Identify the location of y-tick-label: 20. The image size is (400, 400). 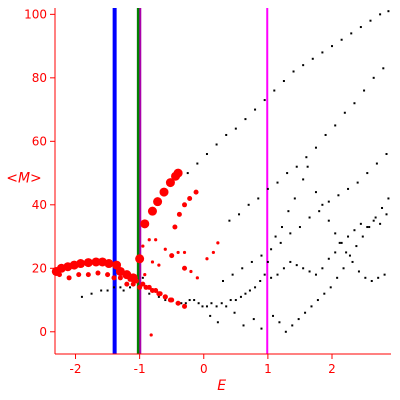
(39, 268).